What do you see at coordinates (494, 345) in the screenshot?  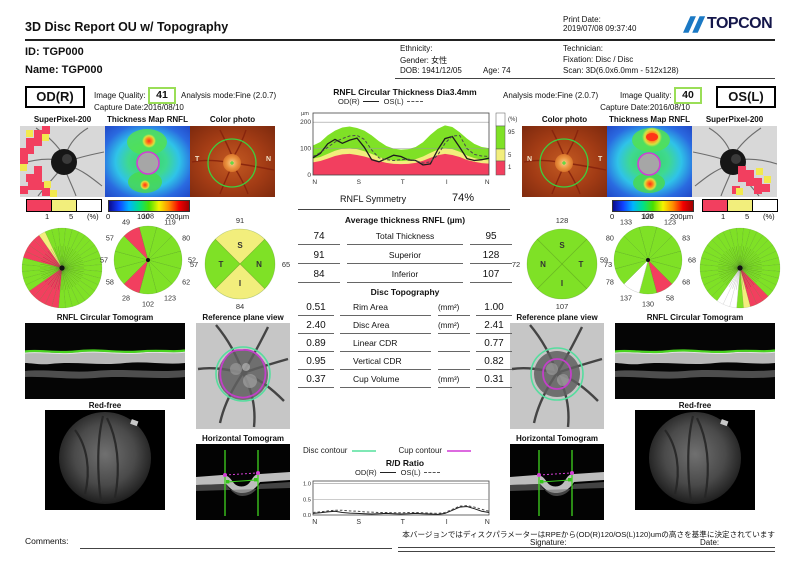 I see `os-value: 0.77` at bounding box center [494, 345].